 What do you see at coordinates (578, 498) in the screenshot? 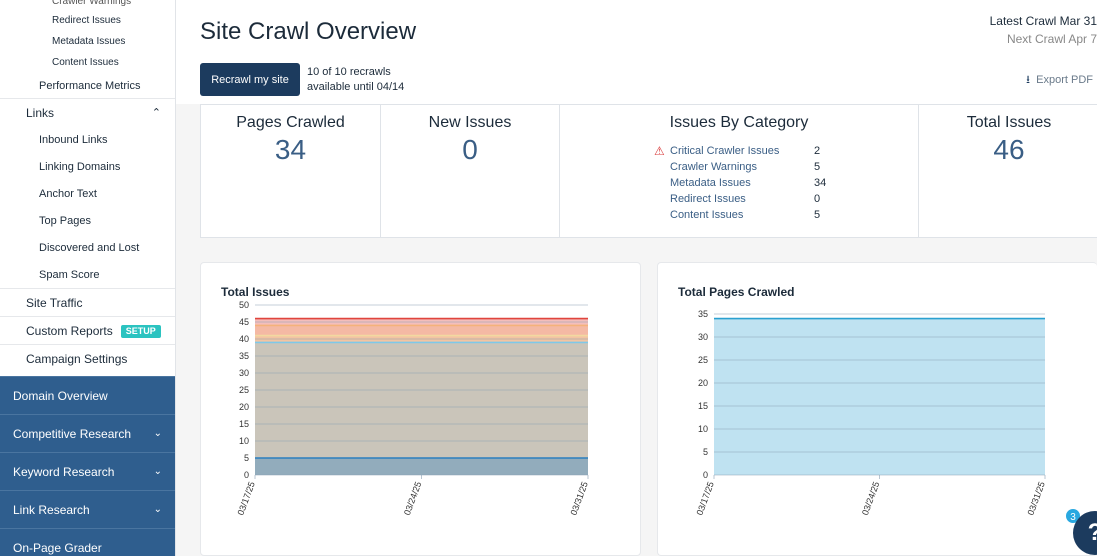
I see `x-tick-label: 03/31/25` at bounding box center [578, 498].